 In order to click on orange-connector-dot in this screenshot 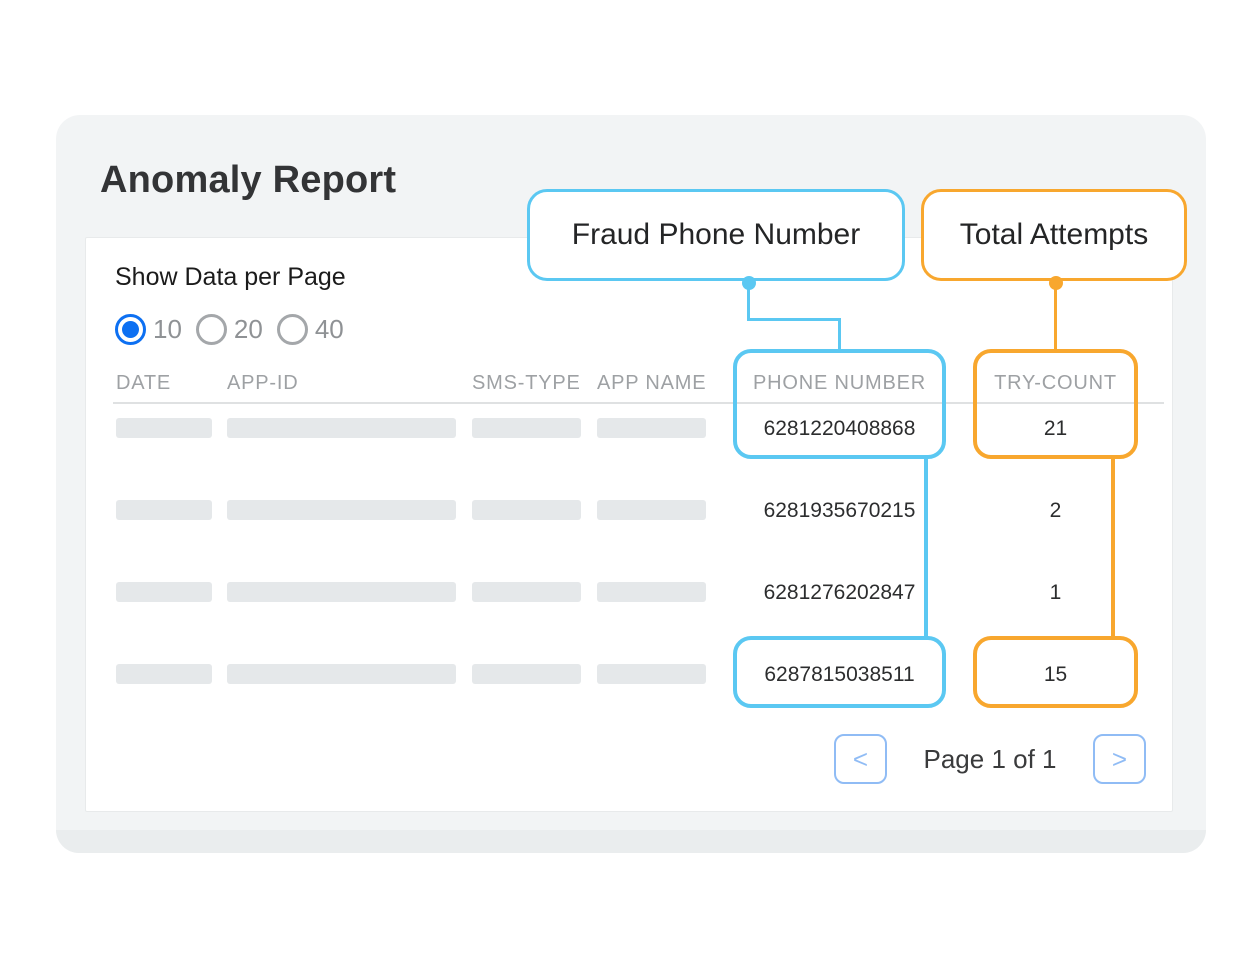, I will do `click(1056, 283)`.